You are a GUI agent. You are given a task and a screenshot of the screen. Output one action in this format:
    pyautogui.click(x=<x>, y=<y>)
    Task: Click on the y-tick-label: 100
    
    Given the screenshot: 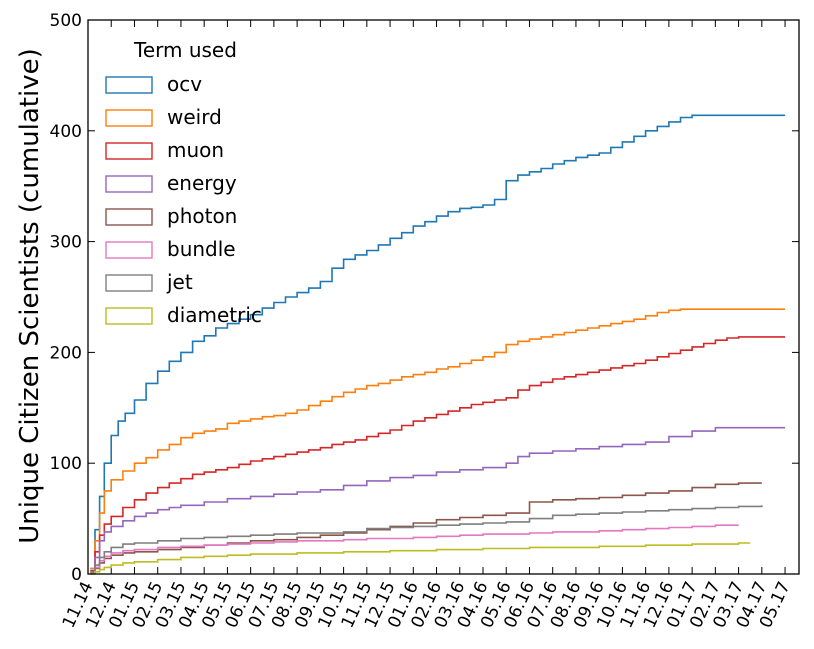 What is the action you would take?
    pyautogui.click(x=66, y=464)
    